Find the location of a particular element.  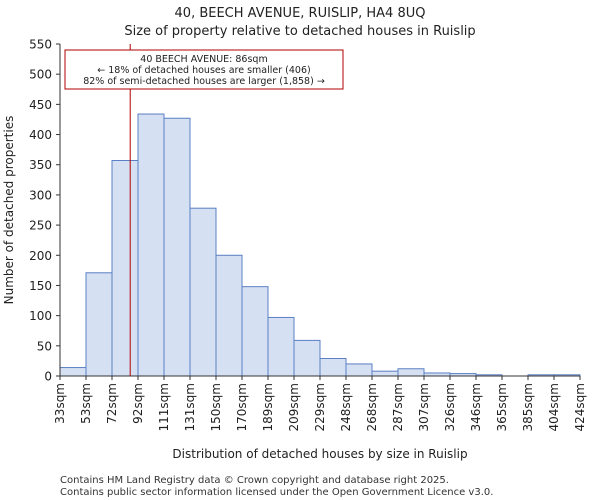

y-tick-label: 150 is located at coordinates (40, 286).